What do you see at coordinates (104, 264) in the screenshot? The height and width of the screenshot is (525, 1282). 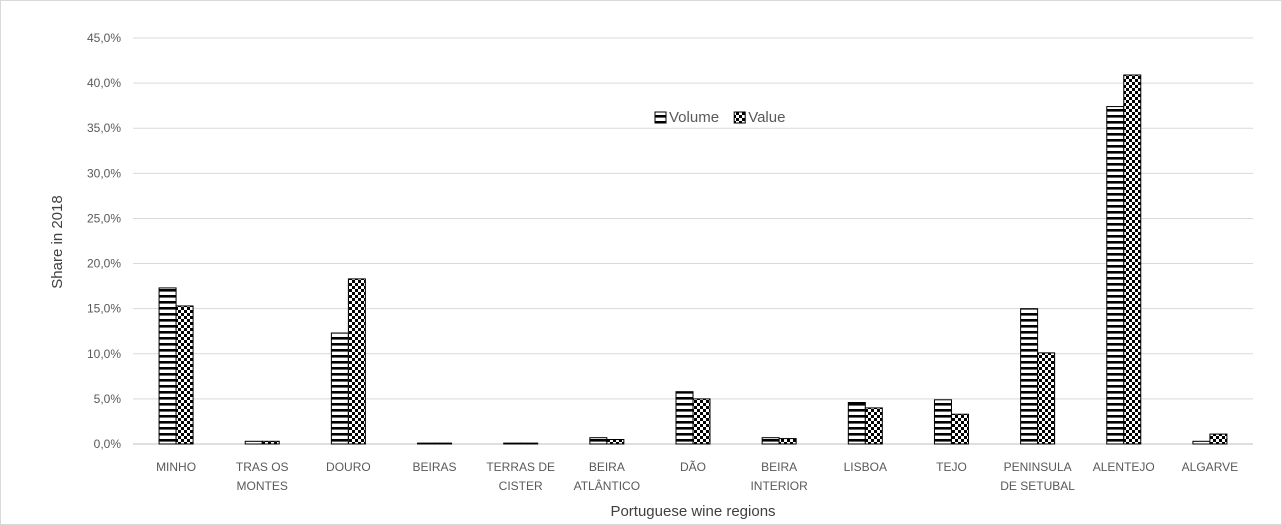 I see `y-tick-label: 20,0%` at bounding box center [104, 264].